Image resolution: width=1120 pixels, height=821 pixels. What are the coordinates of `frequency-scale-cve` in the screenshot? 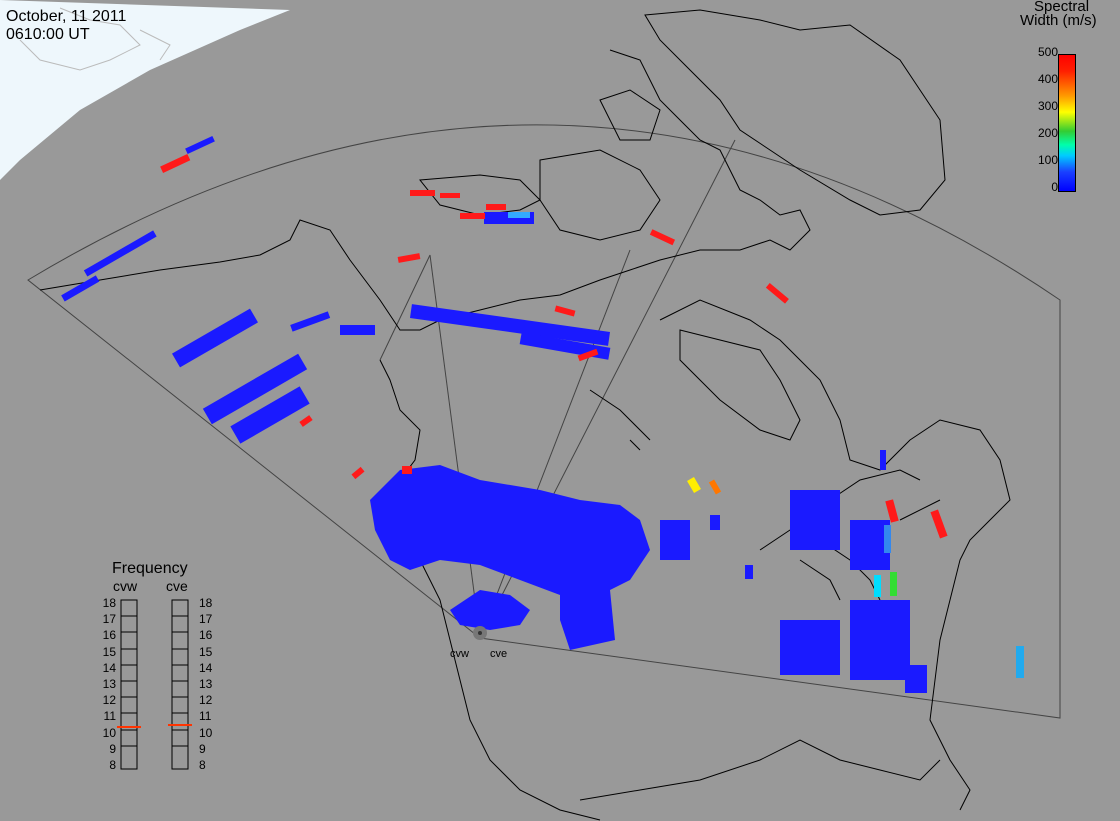 It's located at (180, 684).